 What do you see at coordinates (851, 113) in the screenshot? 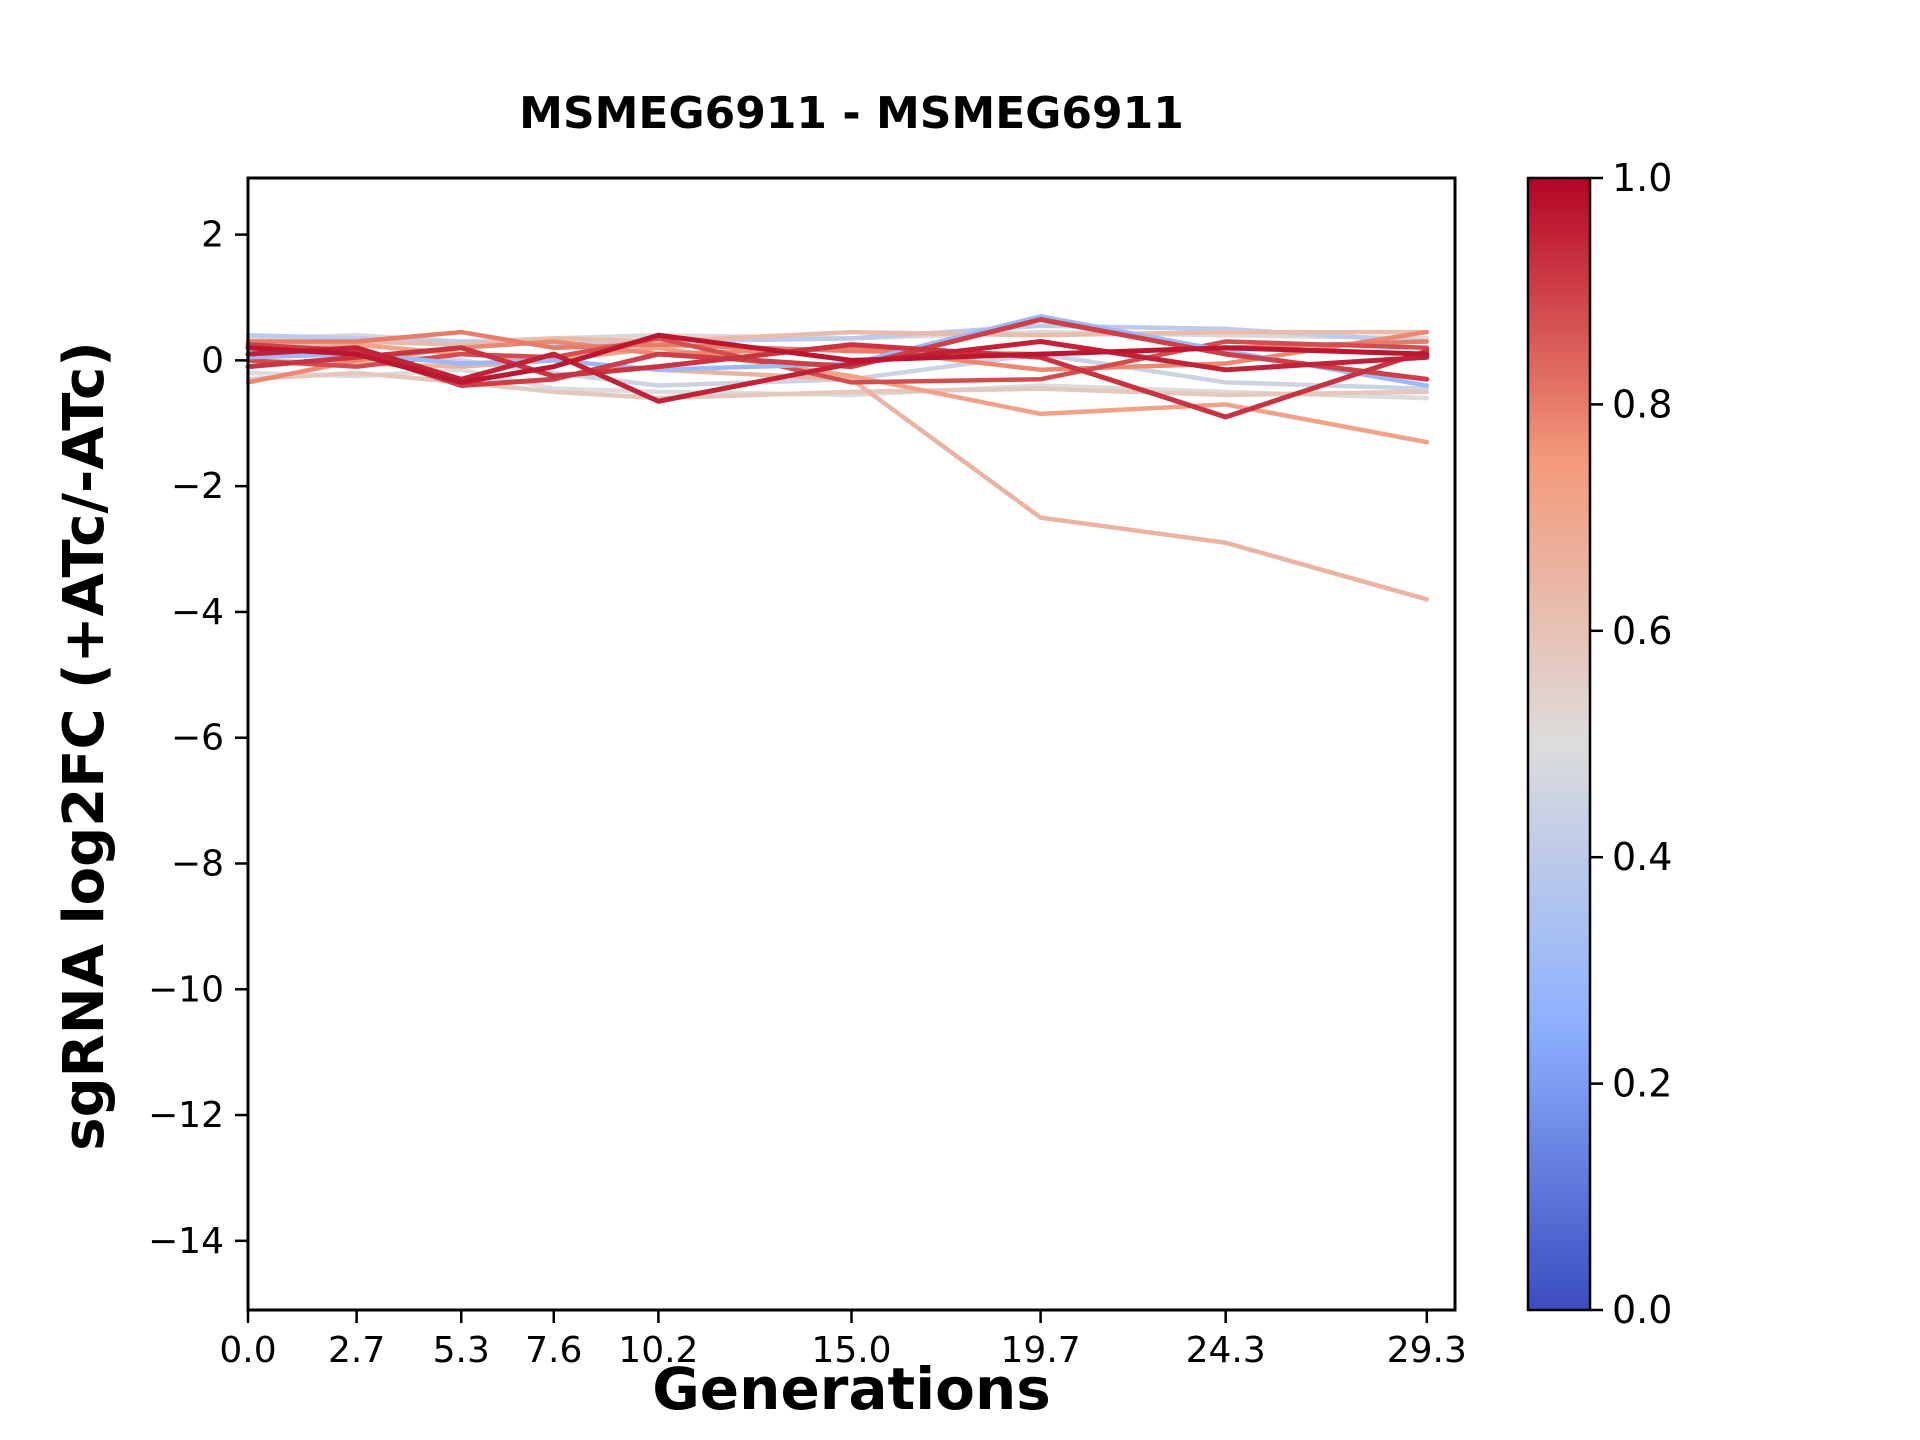
I see `chart-title: MSMEG6911 - MSMEG6911` at bounding box center [851, 113].